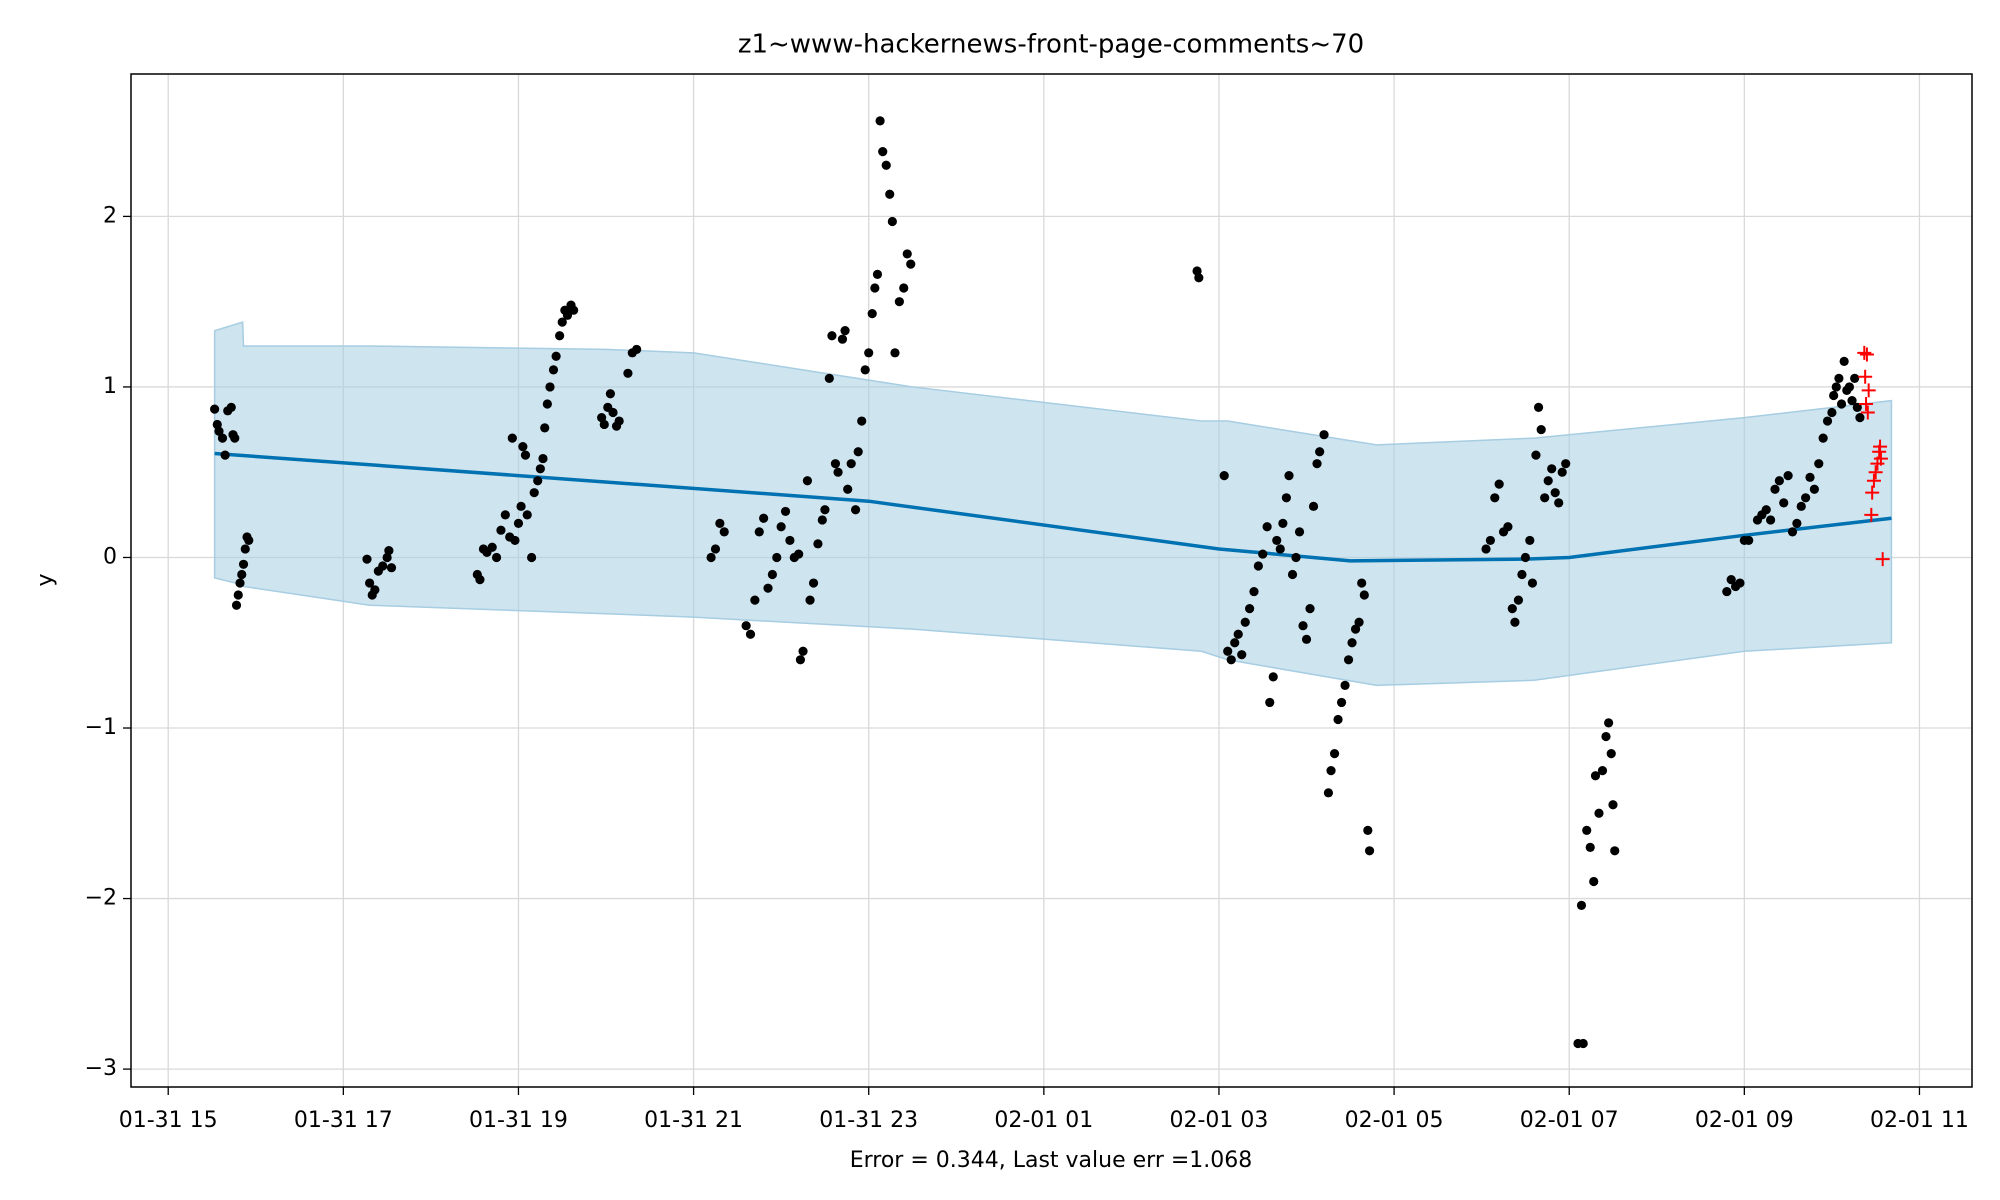 The width and height of the screenshot is (2000, 1200). Describe the element at coordinates (1744, 1120) in the screenshot. I see `x-tick-label: 02-01 09` at that location.